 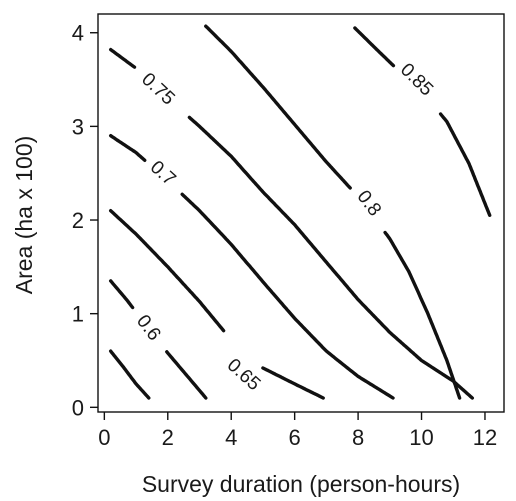 I want to click on y-tick-label: 3, so click(x=78, y=126).